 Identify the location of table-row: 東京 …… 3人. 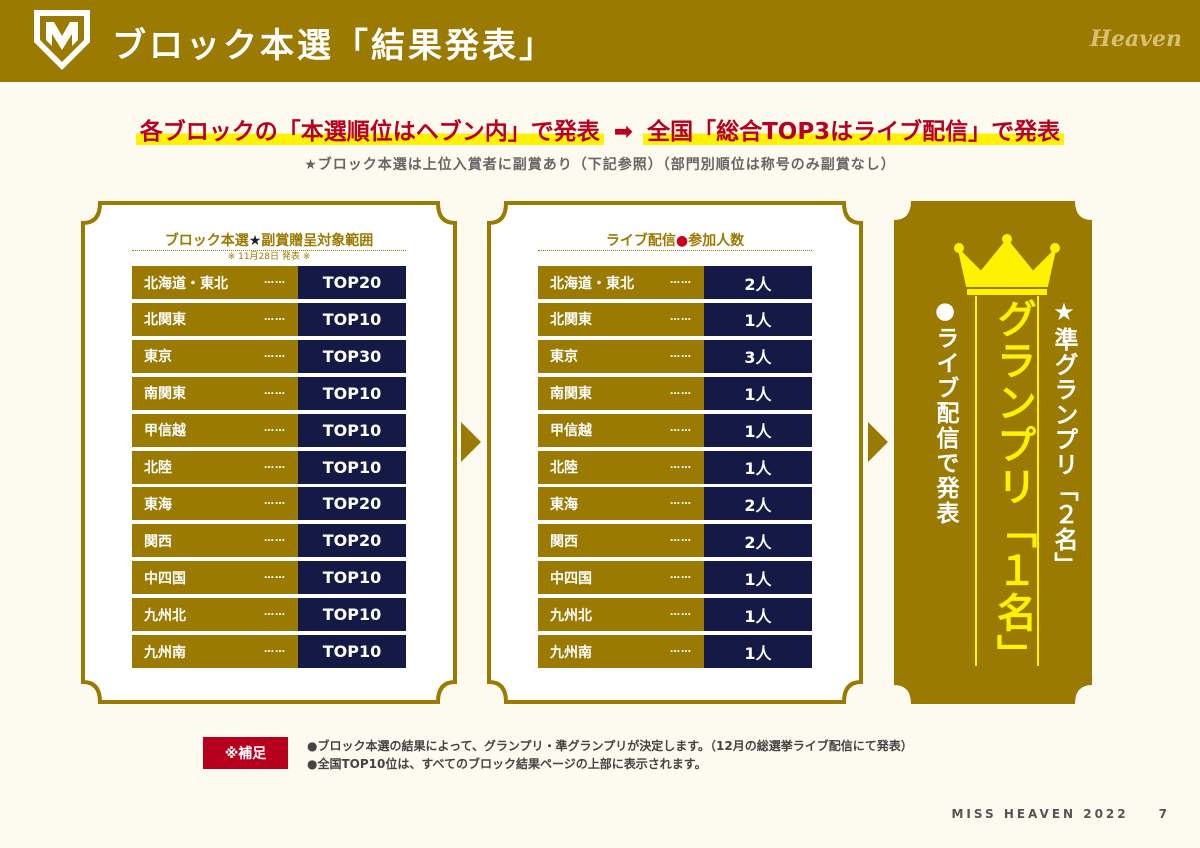
(675, 356).